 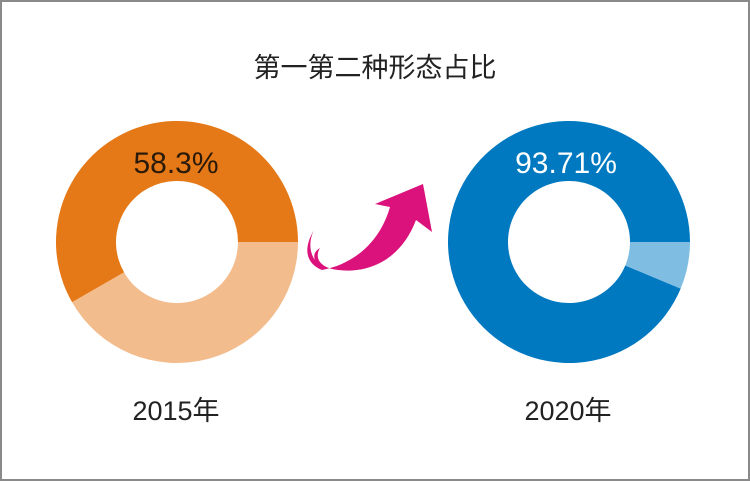 What do you see at coordinates (175, 163) in the screenshot?
I see `data-label-2015: 58.3%` at bounding box center [175, 163].